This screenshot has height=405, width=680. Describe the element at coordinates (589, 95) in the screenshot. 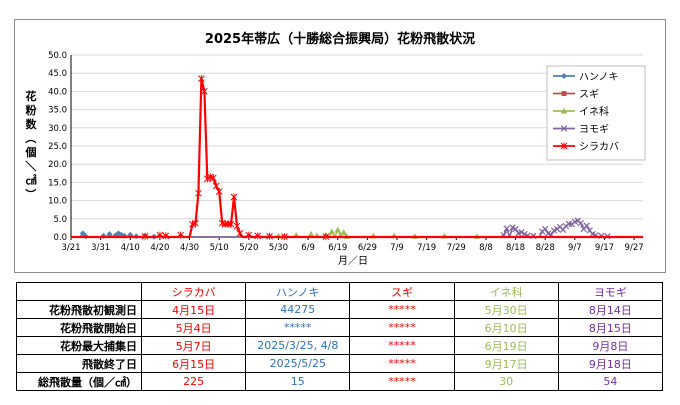

I see `legend-label: スギ` at that location.